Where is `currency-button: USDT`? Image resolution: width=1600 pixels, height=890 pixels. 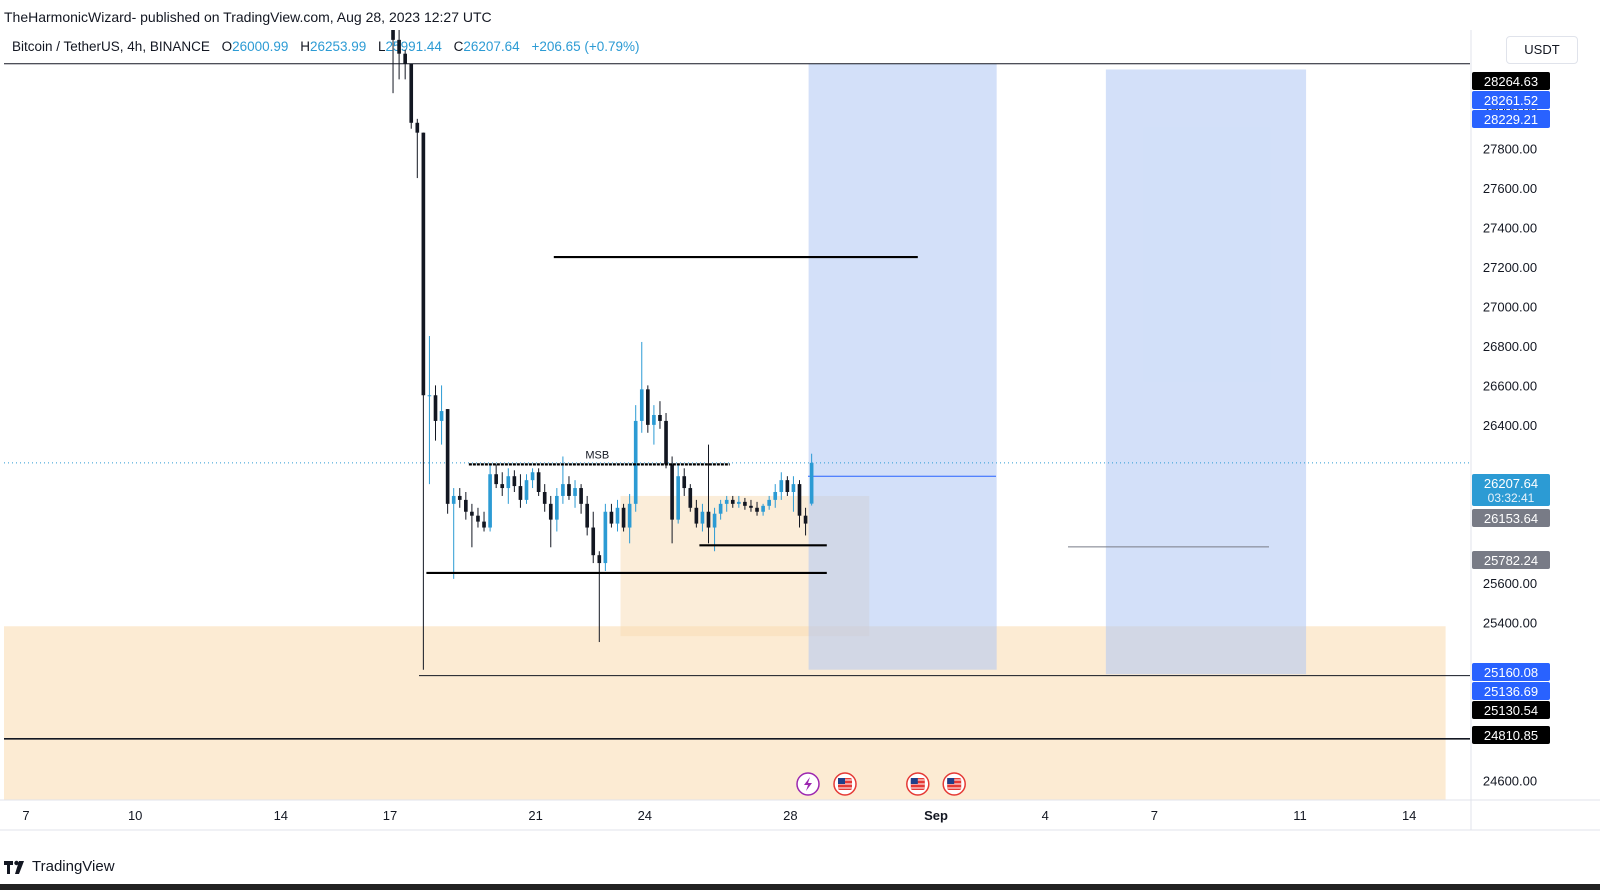
currency-button: USDT is located at coordinates (1542, 50).